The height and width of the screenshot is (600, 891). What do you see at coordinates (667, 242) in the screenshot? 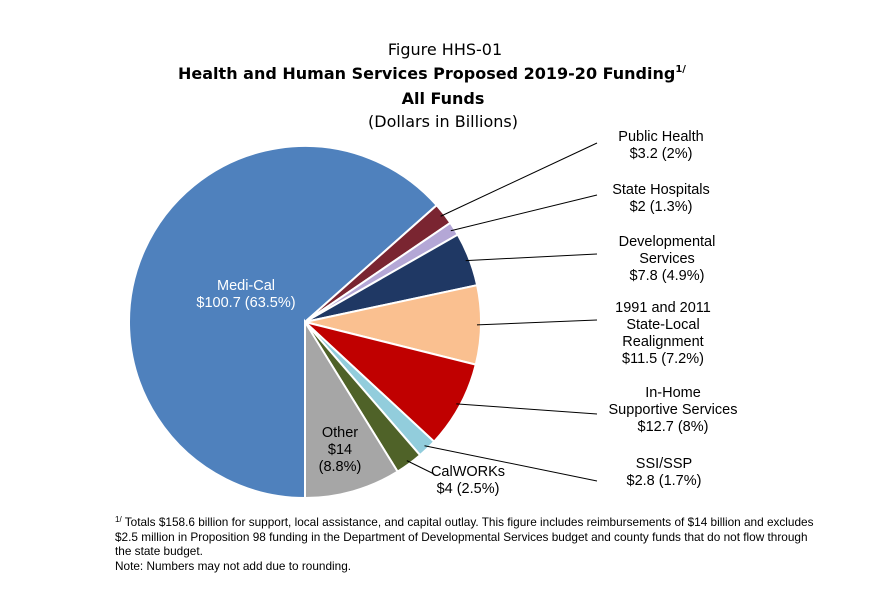
I see `slice-label-line: Developmental` at bounding box center [667, 242].